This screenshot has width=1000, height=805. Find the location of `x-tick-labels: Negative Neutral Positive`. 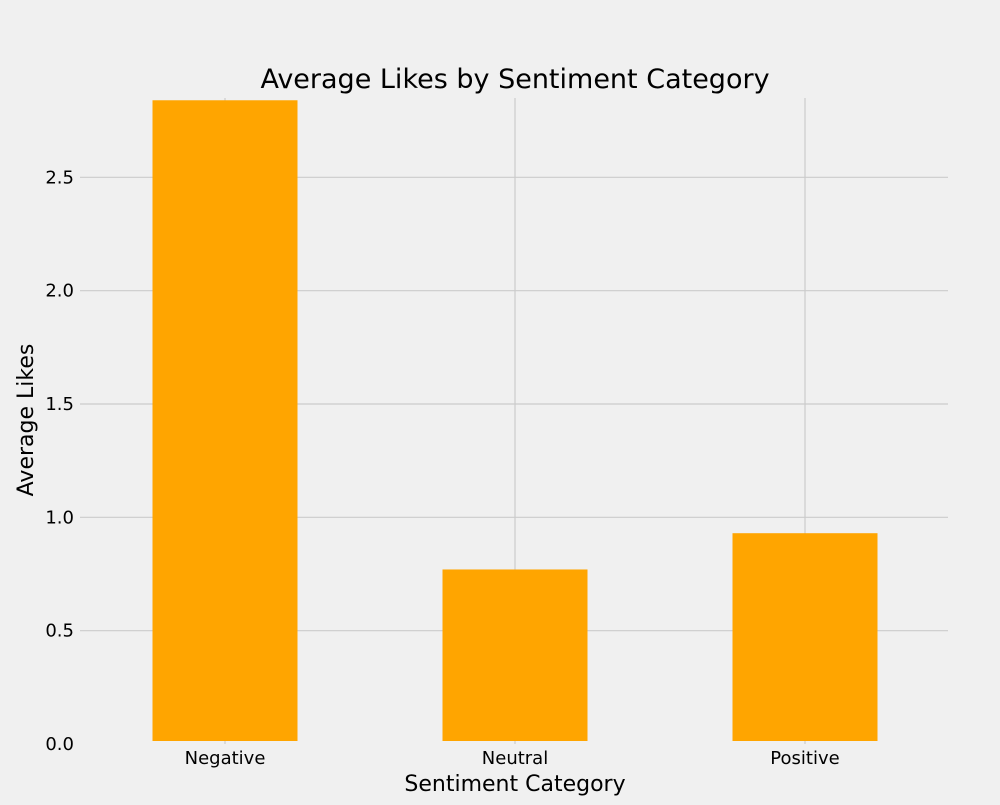

x-tick-labels: Negative Neutral Positive is located at coordinates (512, 758).